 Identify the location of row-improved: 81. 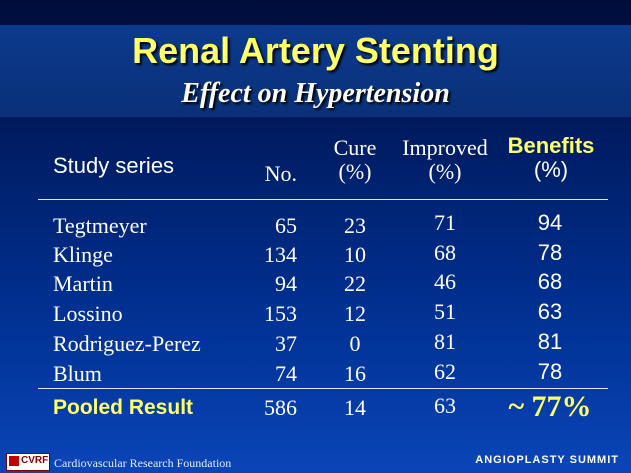
(445, 341).